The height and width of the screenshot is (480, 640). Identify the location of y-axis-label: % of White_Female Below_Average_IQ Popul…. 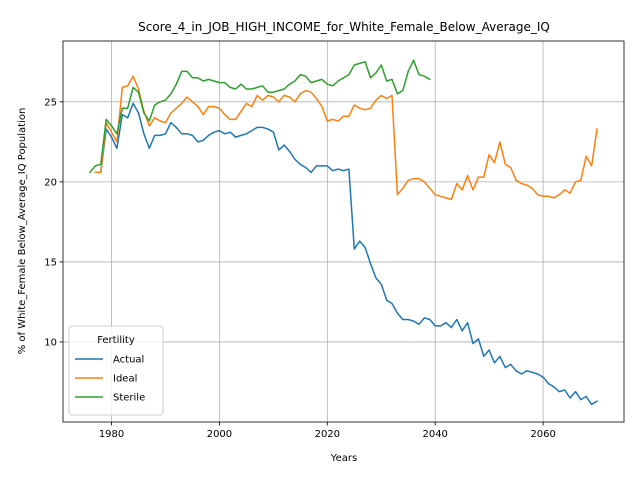
(22, 231).